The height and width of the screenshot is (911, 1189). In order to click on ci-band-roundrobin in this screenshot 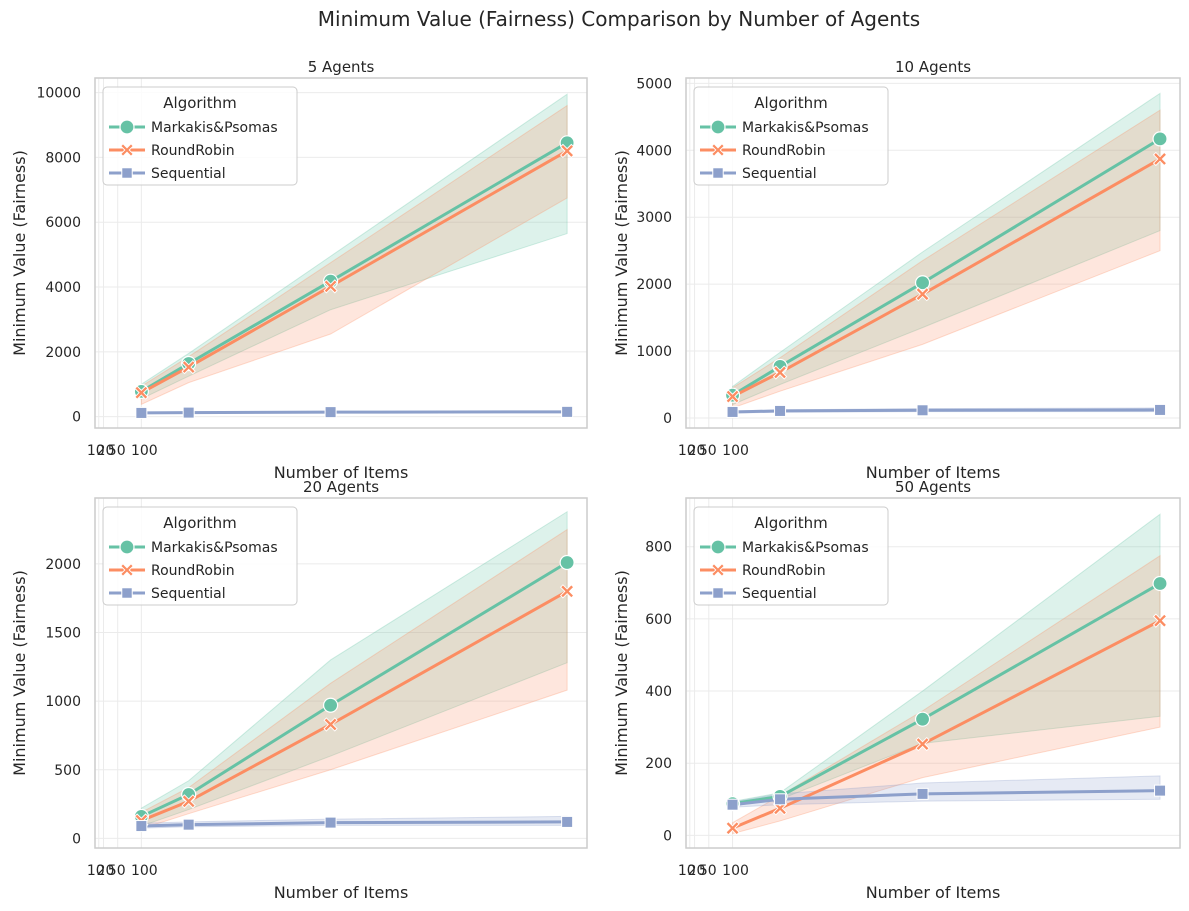, I will do `click(946, 259)`.